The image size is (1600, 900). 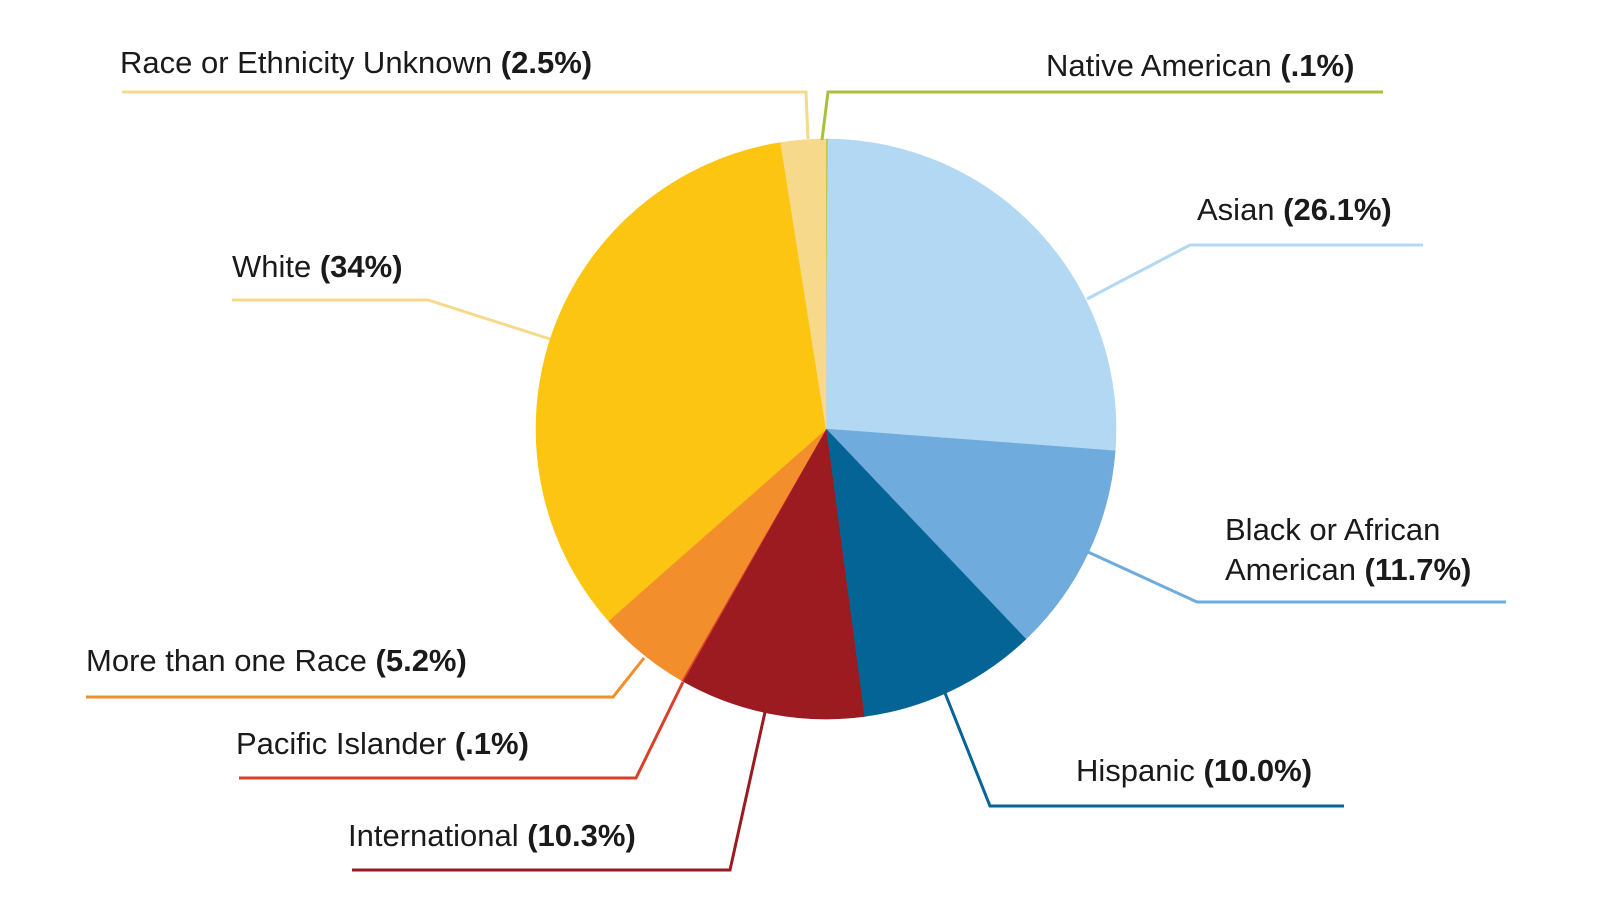 I want to click on leader-line-race-or-ethnicity-unknown, so click(x=466, y=115).